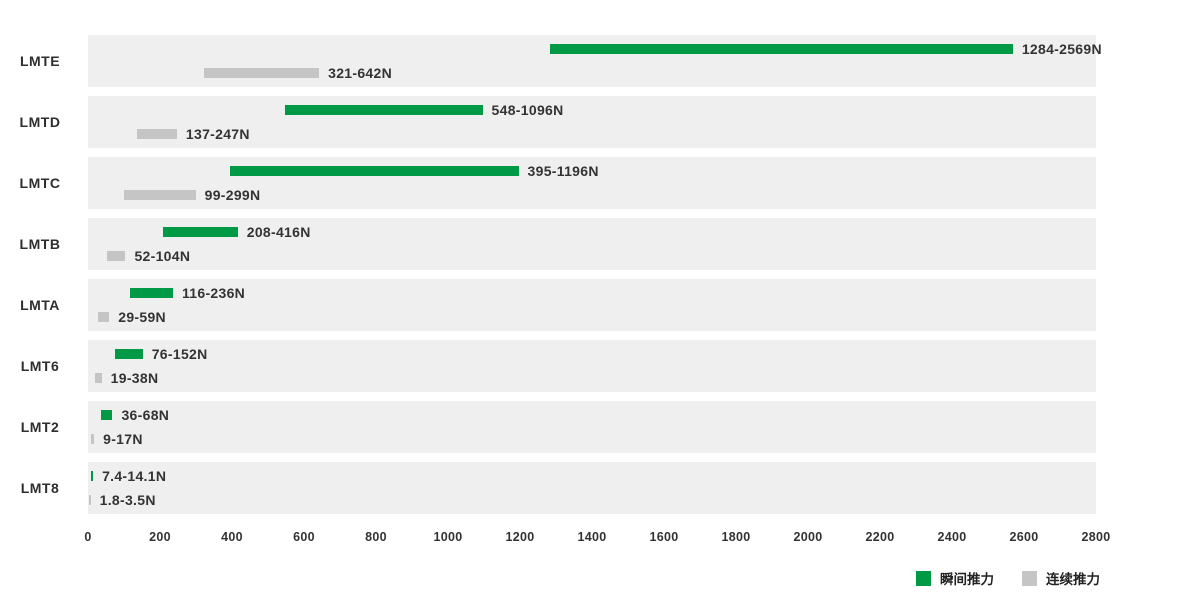 Image resolution: width=1201 pixels, height=610 pixels. What do you see at coordinates (123, 439) in the screenshot?
I see `continuous-thrust-value-label: 9-17N` at bounding box center [123, 439].